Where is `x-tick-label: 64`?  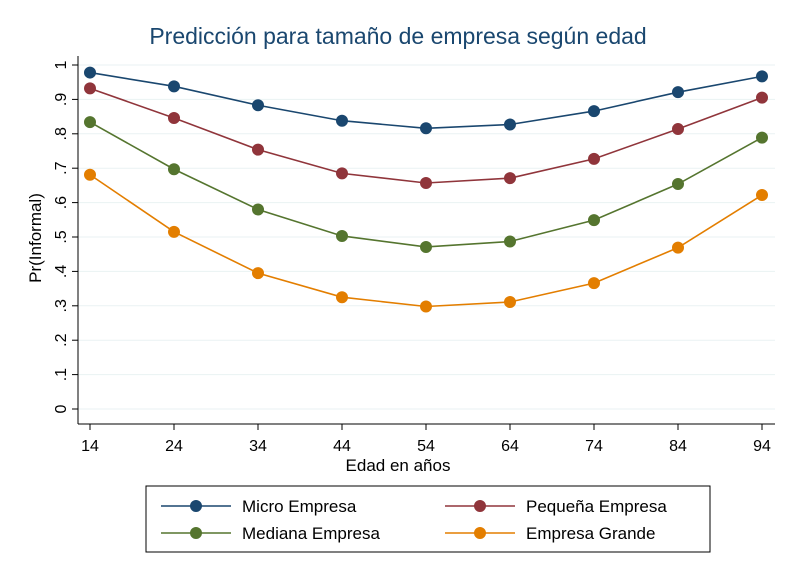
x-tick-label: 64 is located at coordinates (510, 446).